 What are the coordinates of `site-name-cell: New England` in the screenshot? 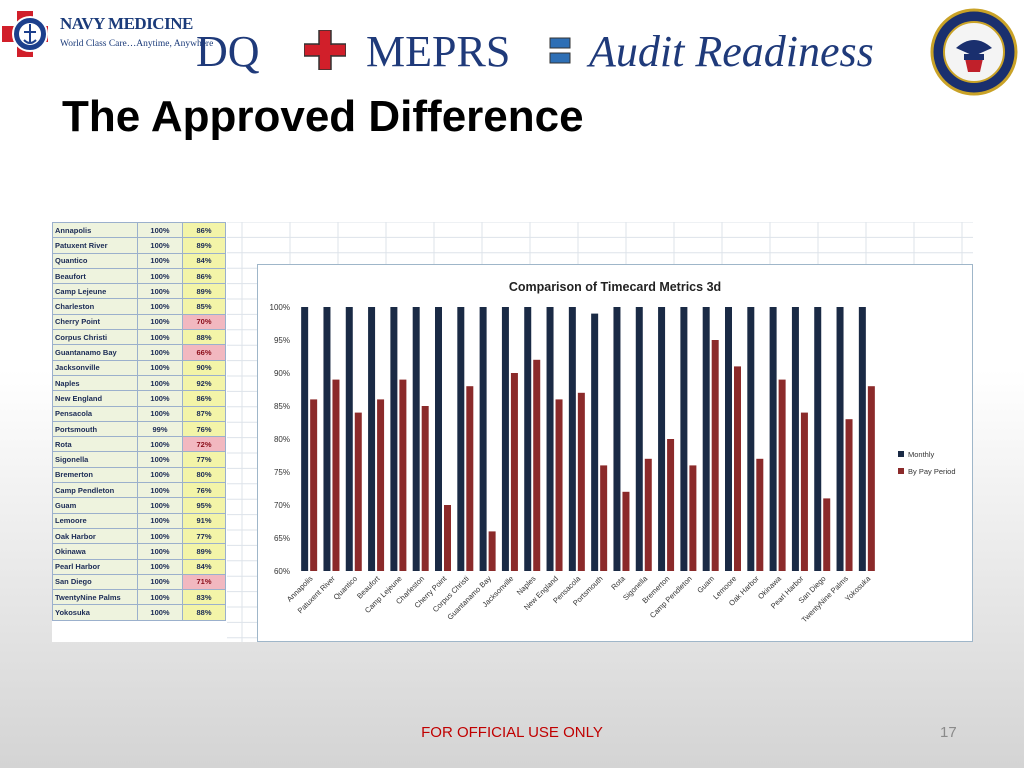 It's located at (95, 398).